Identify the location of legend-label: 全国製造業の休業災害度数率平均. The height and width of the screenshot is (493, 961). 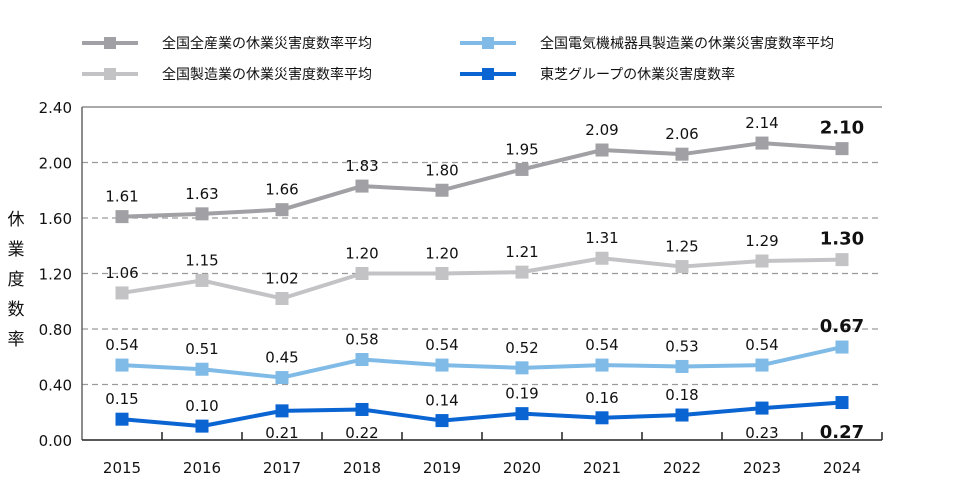
(267, 75).